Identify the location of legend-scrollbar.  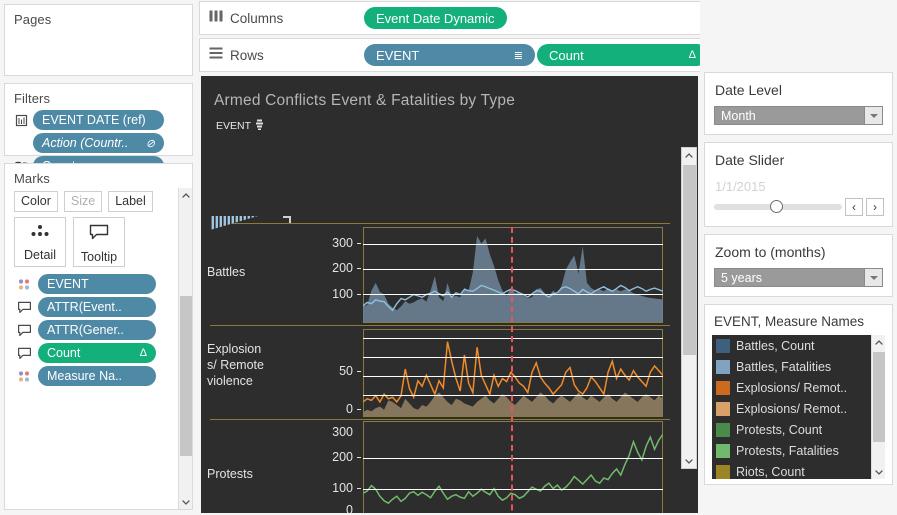
(878, 407).